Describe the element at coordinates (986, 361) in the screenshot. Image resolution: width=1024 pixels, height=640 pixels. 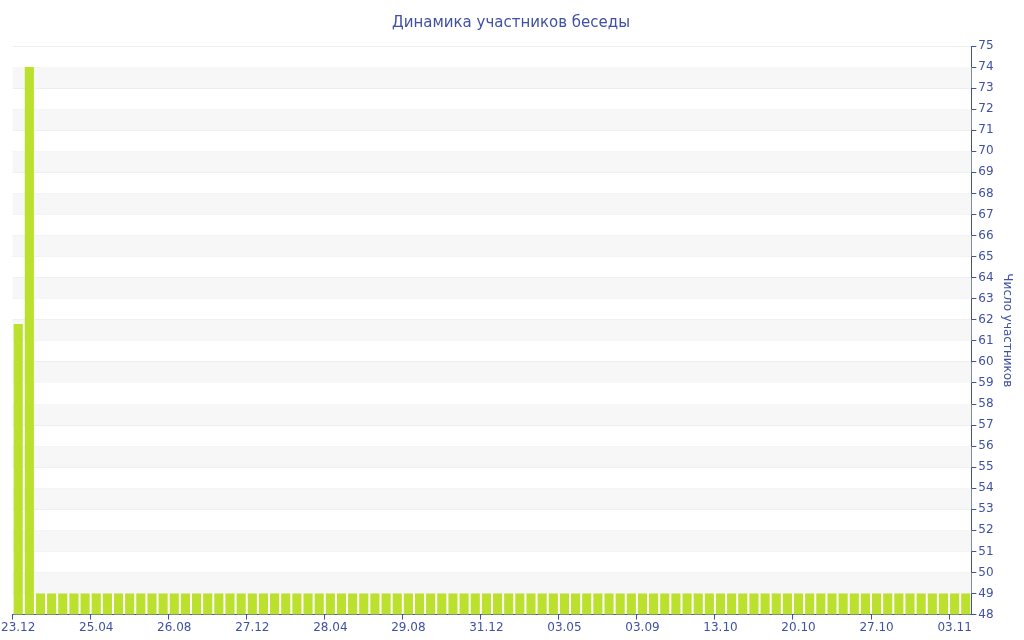
I see `y-tick-label: 60` at that location.